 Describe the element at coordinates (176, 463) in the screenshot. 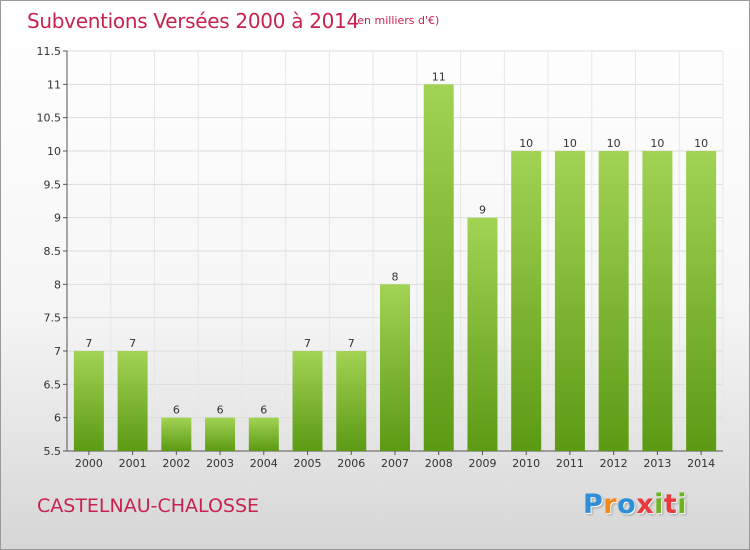

I see `x-tick-label: 2002` at that location.